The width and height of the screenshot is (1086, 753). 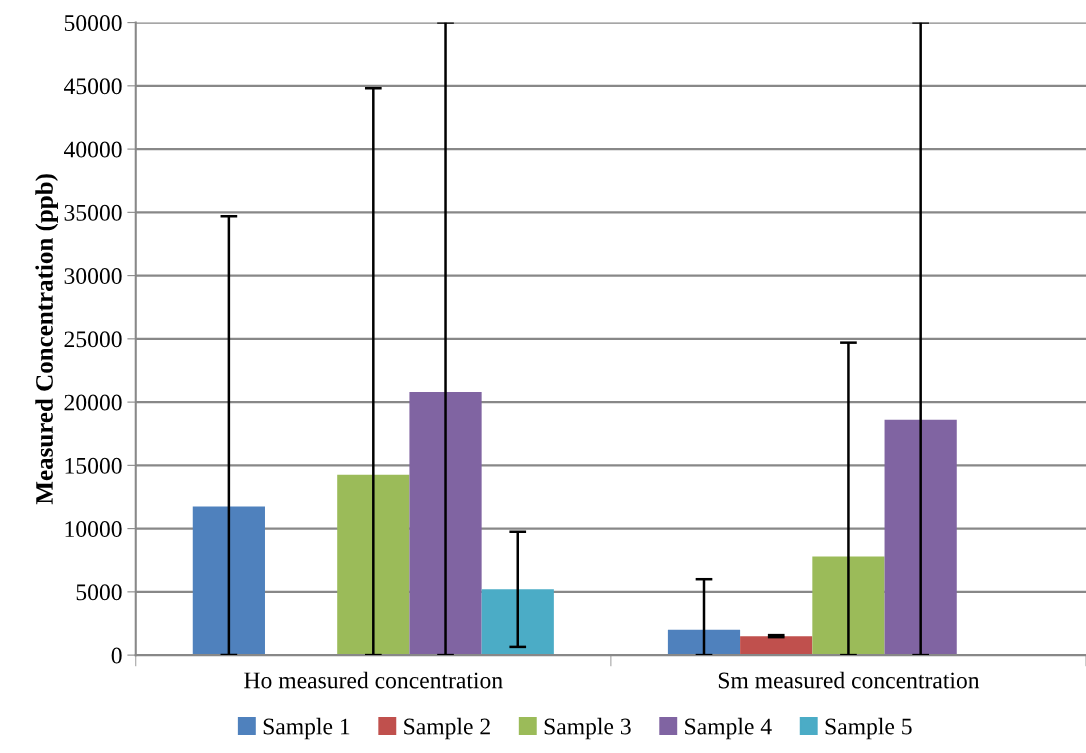 I want to click on legend-label: Sample 2, so click(x=447, y=728).